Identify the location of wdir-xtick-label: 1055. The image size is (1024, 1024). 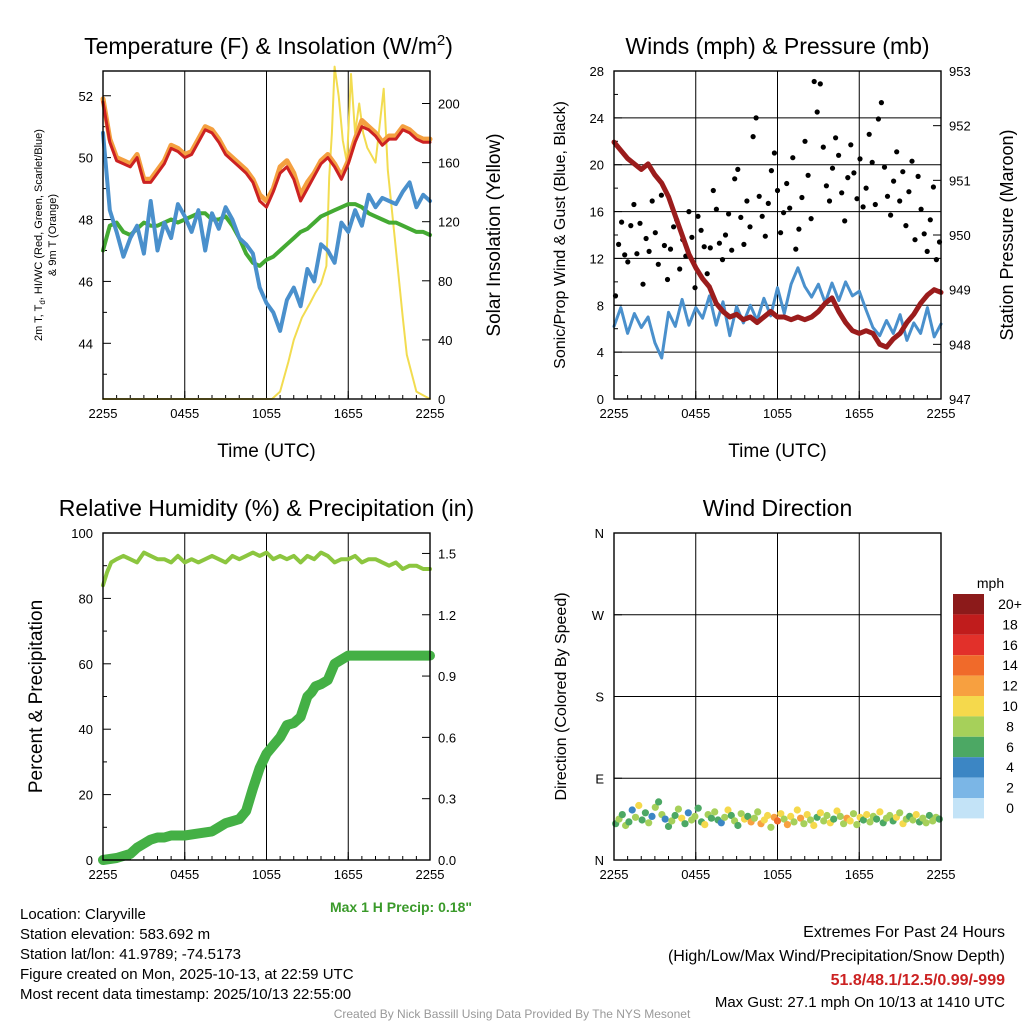
(777, 874).